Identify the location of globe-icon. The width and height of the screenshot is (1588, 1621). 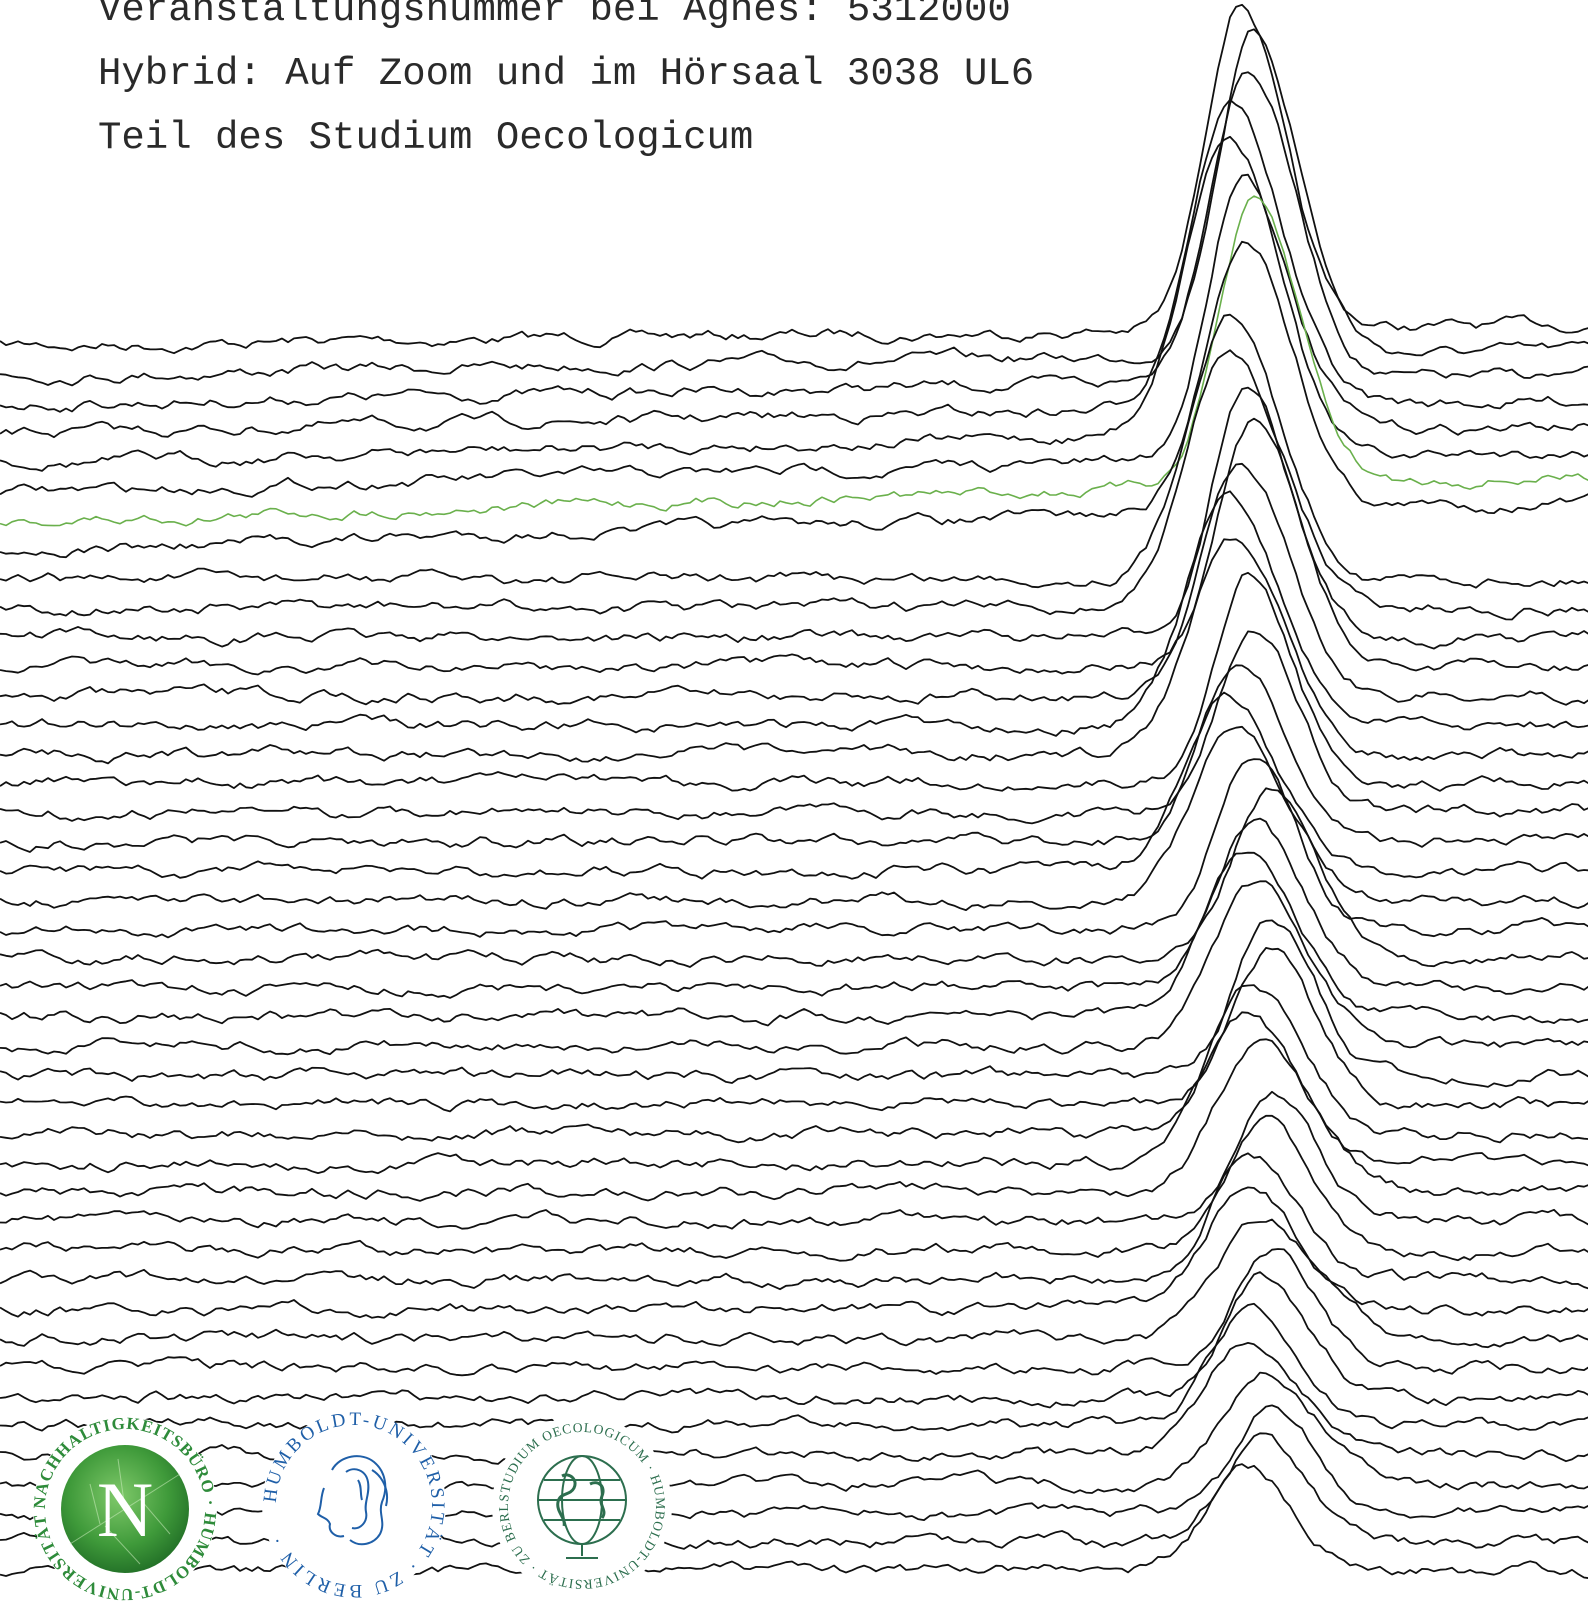
(582, 1507).